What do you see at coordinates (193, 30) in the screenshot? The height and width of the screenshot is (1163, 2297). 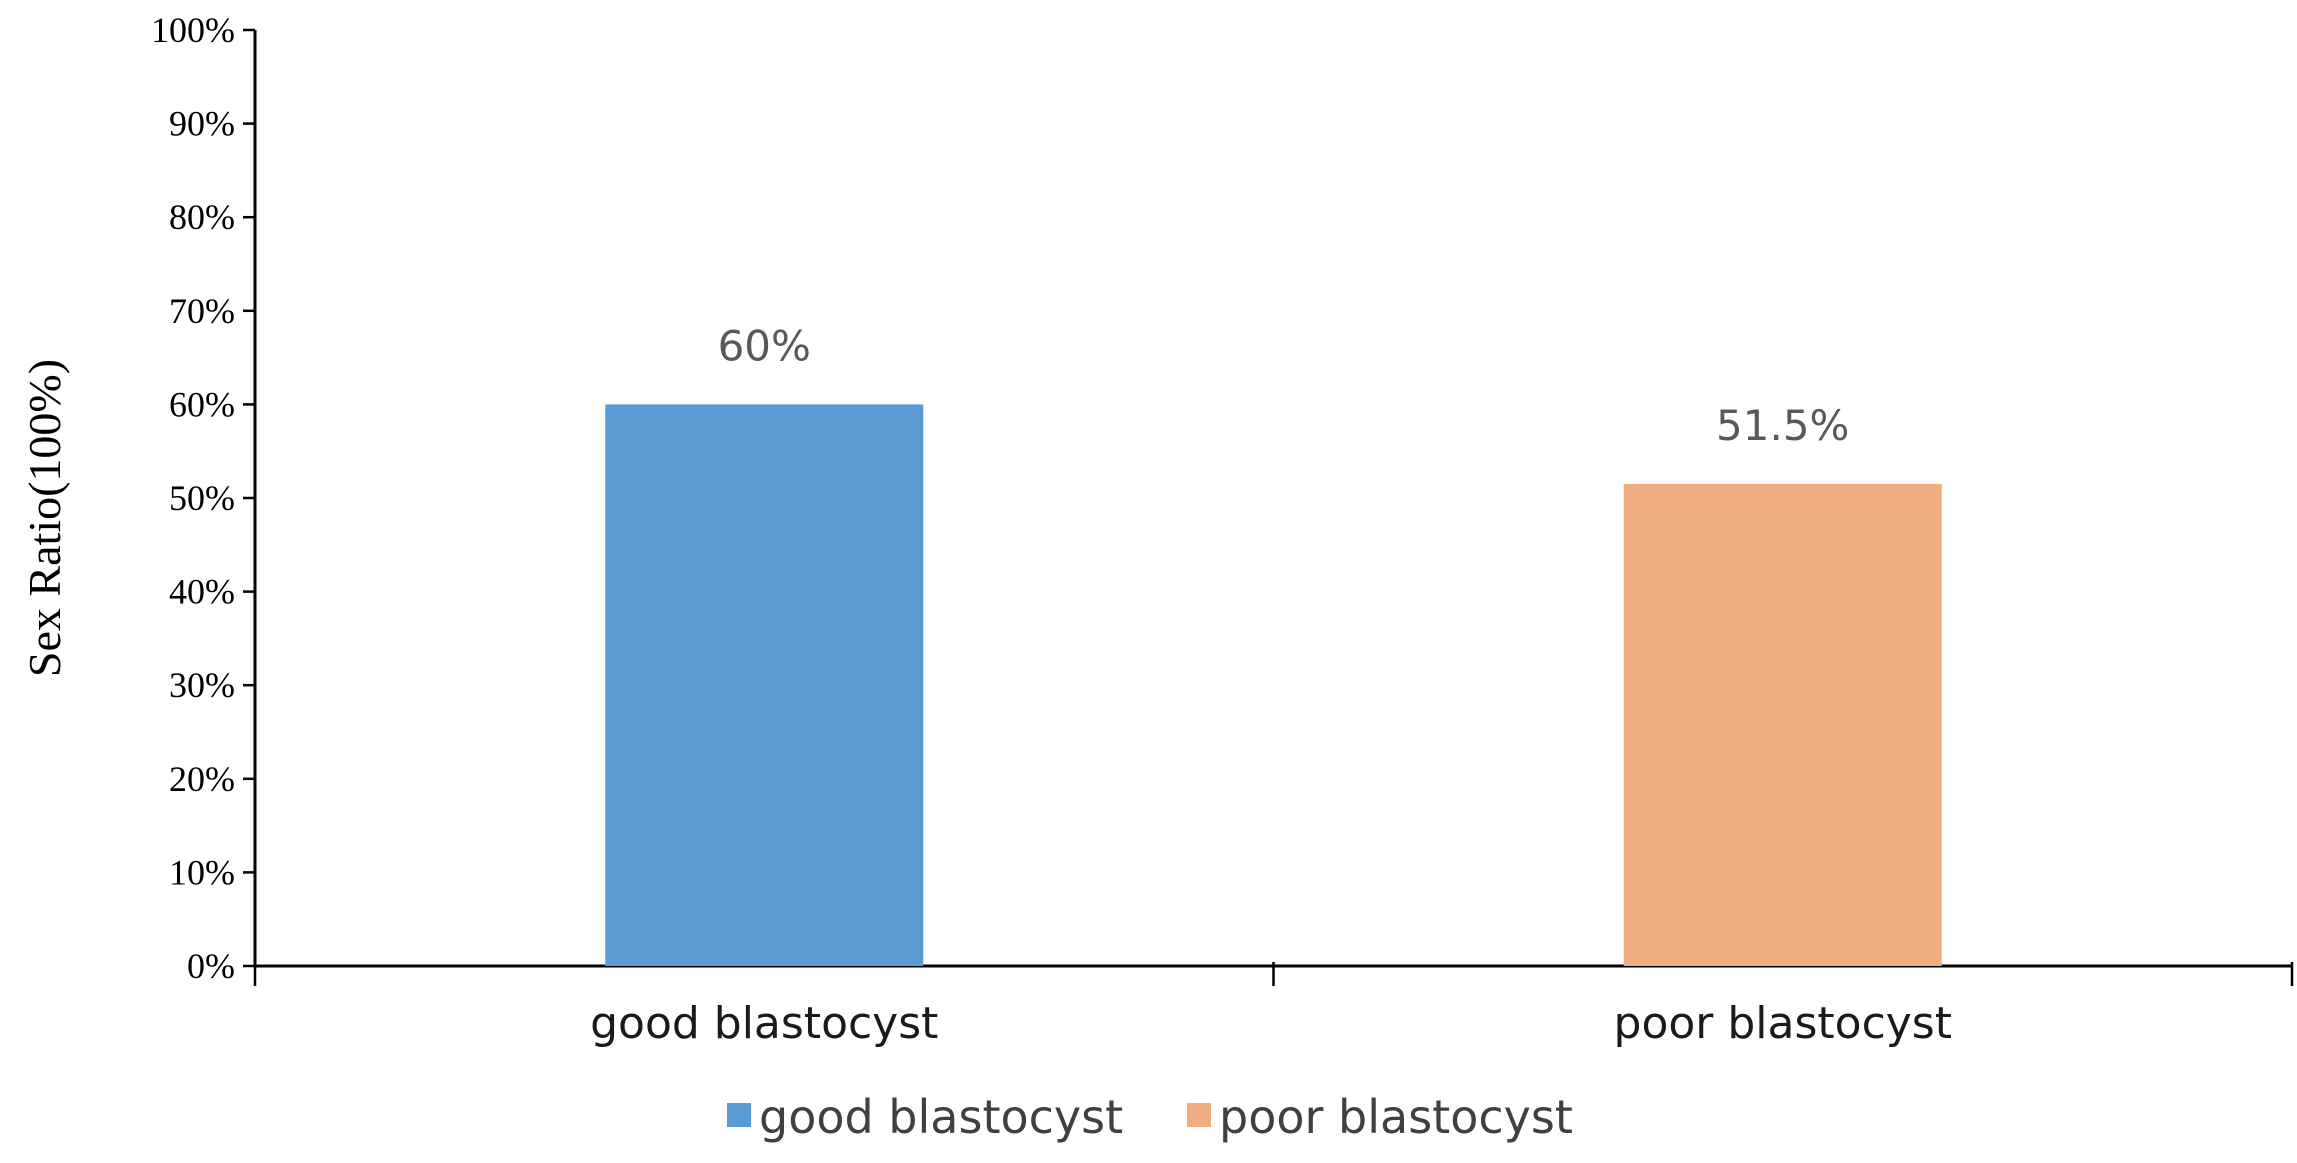 I see `y-tick-label: 100%` at bounding box center [193, 30].